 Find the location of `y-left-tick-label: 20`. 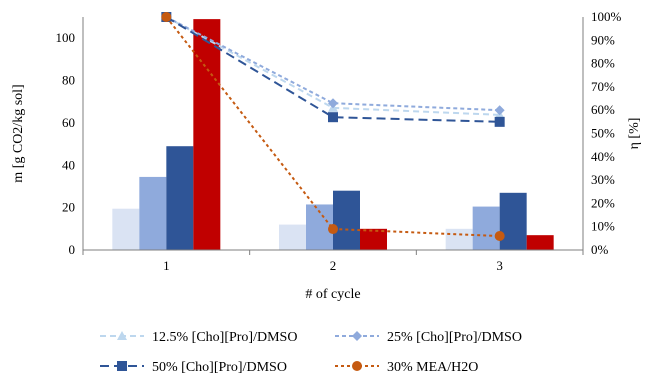

y-left-tick-label: 20 is located at coordinates (68, 207).